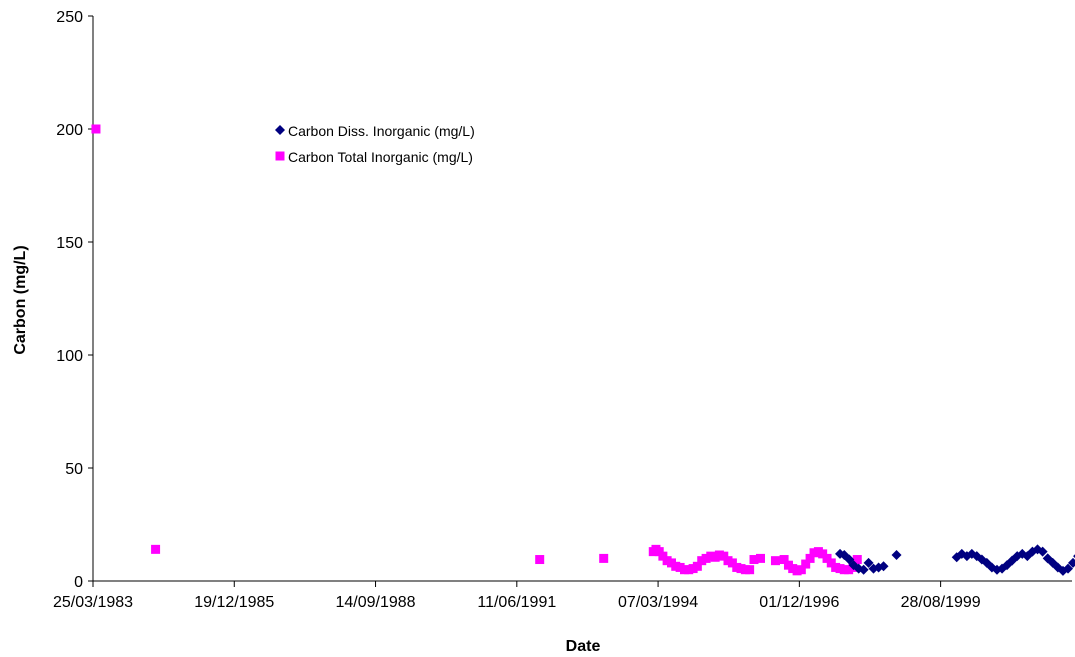  Describe the element at coordinates (69, 130) in the screenshot. I see `y-tick-label: 200` at that location.